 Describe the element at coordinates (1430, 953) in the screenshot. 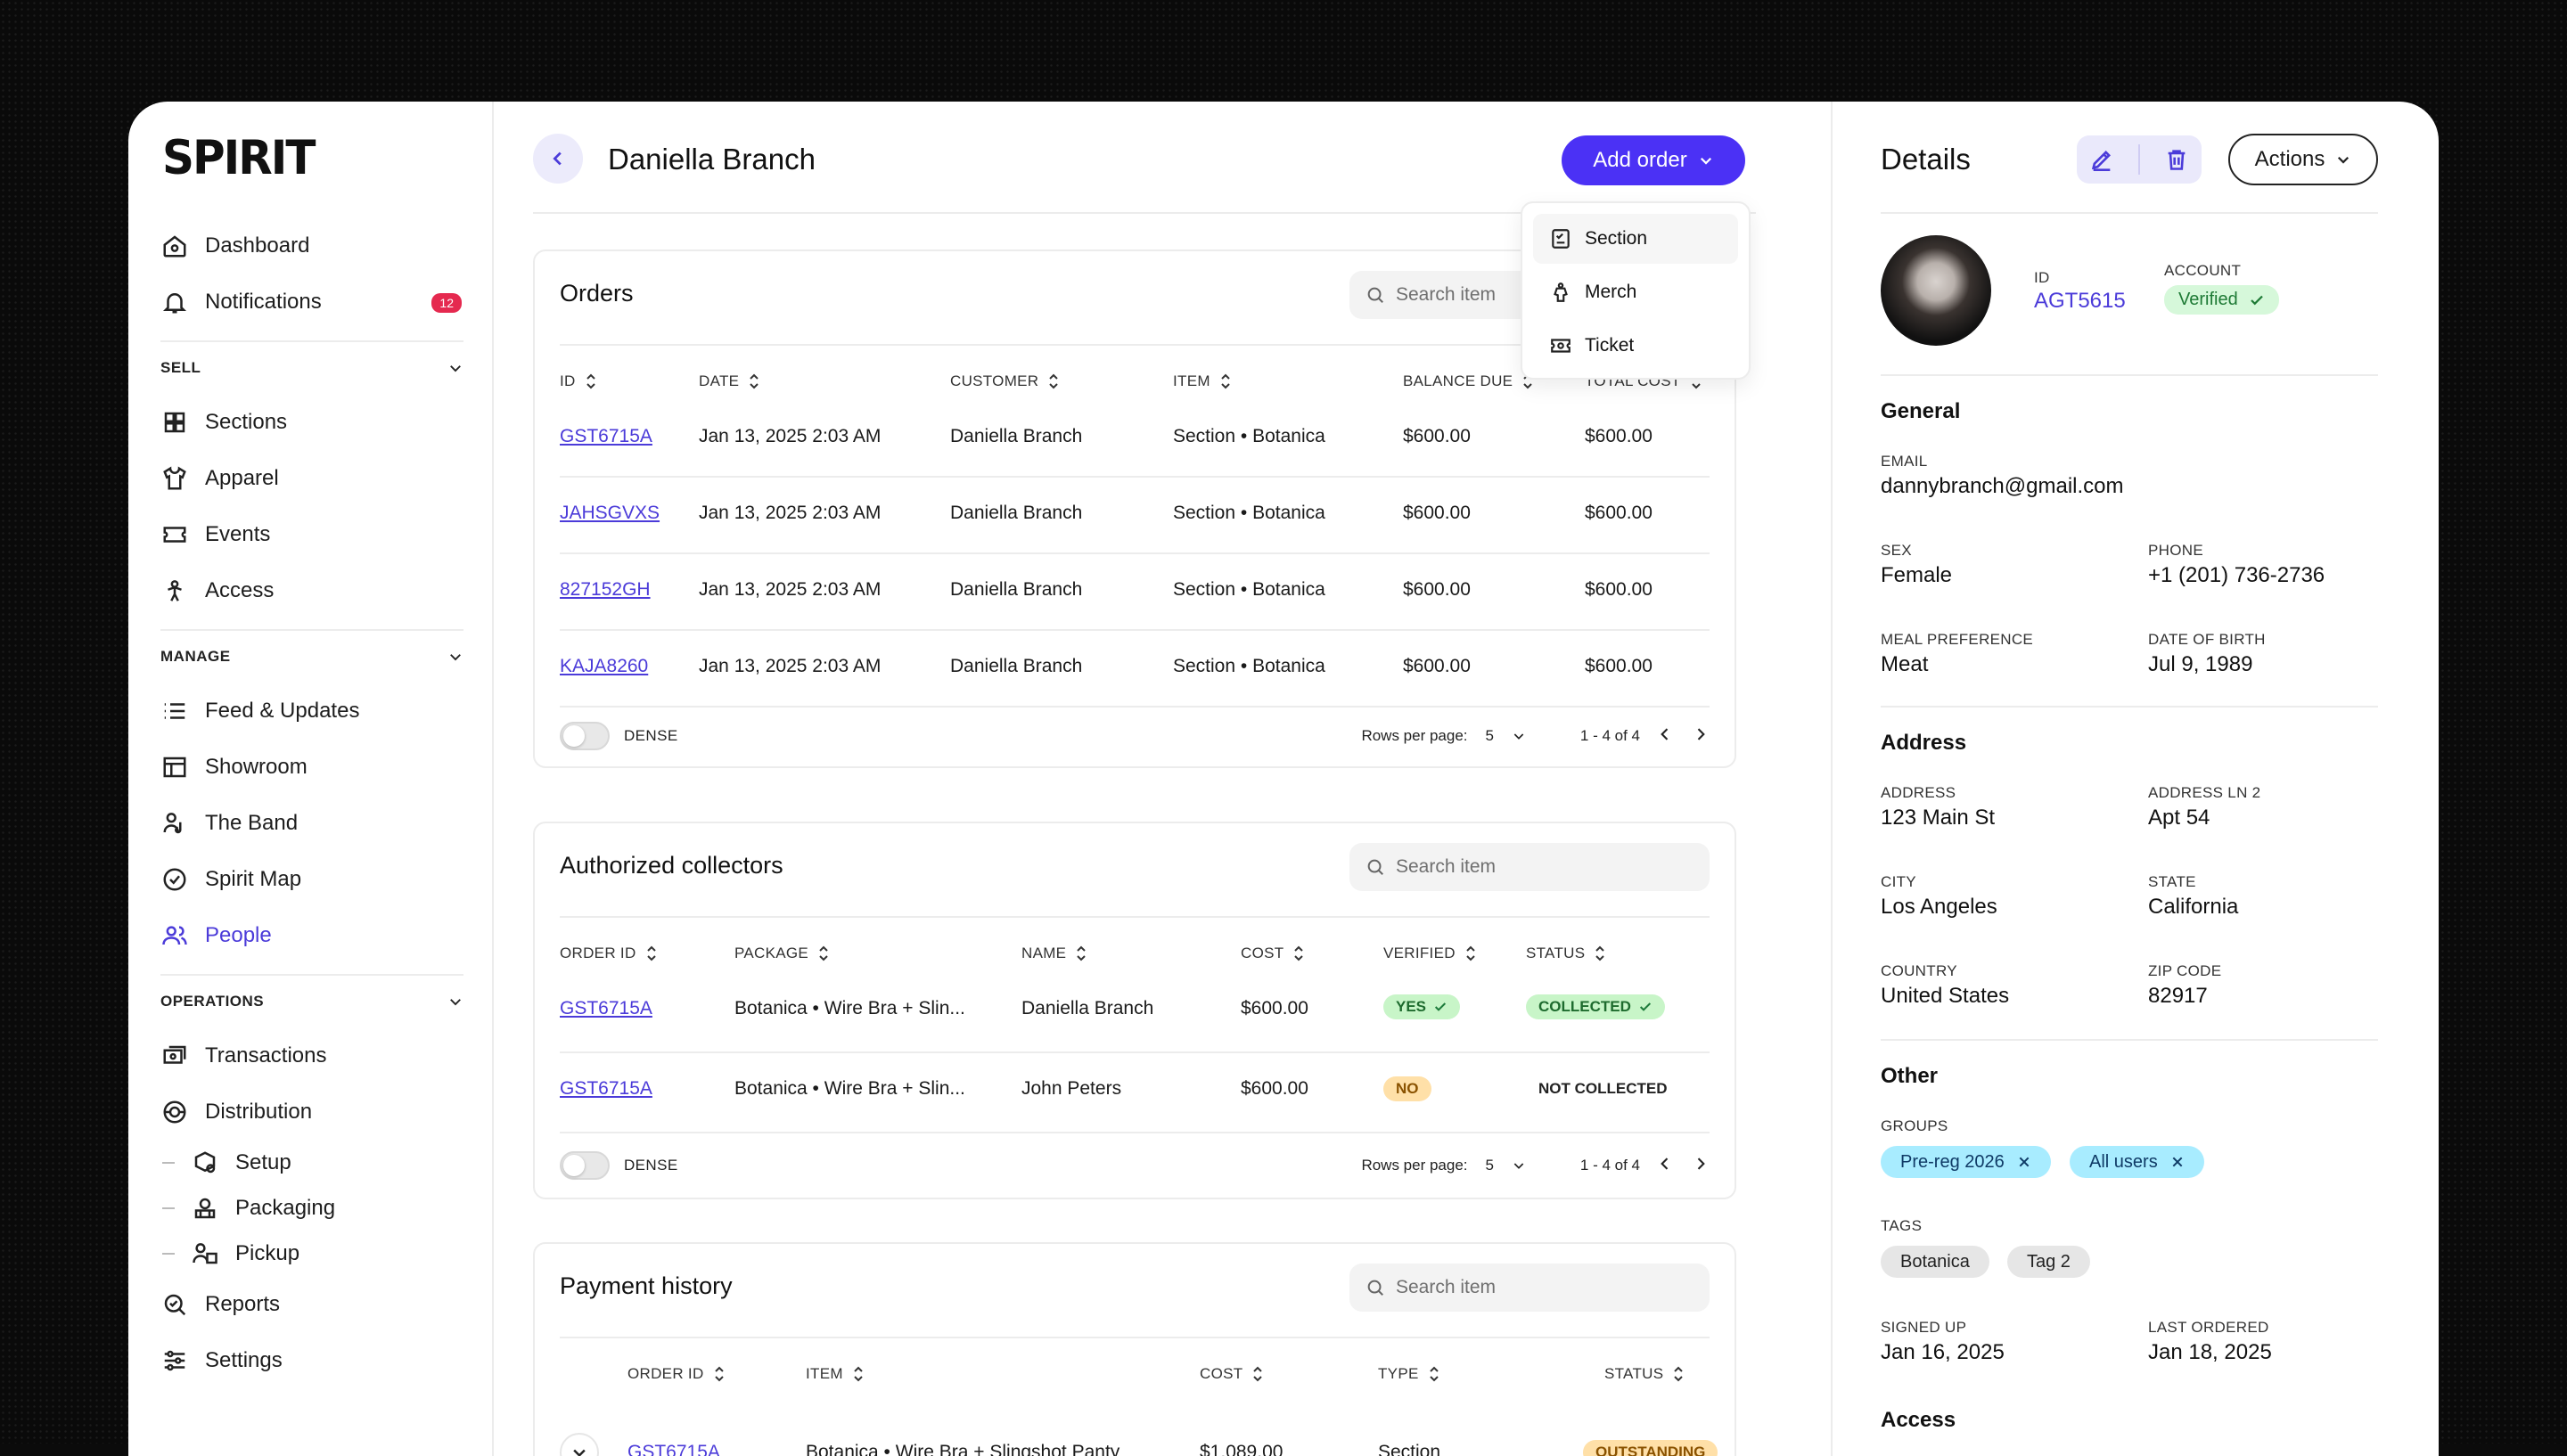

I see `column-header: VERIFIED` at that location.